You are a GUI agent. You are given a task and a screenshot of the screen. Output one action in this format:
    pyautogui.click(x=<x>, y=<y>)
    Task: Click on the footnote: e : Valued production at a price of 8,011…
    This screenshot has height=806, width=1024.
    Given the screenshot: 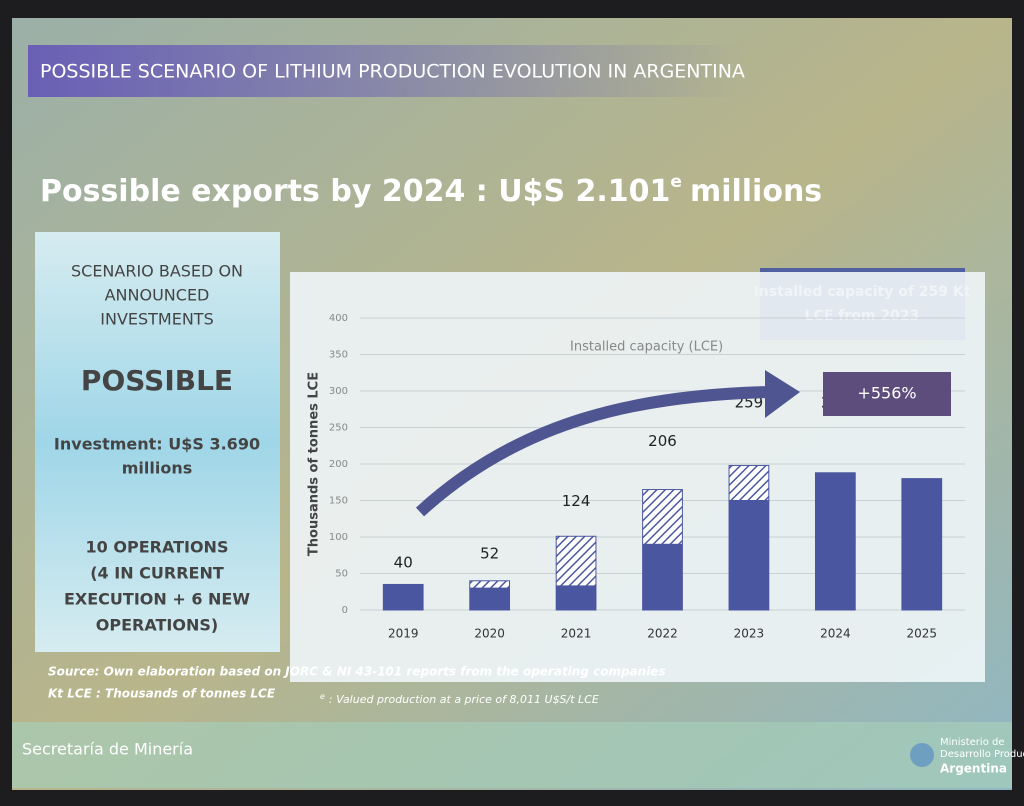 What is the action you would take?
    pyautogui.click(x=459, y=699)
    